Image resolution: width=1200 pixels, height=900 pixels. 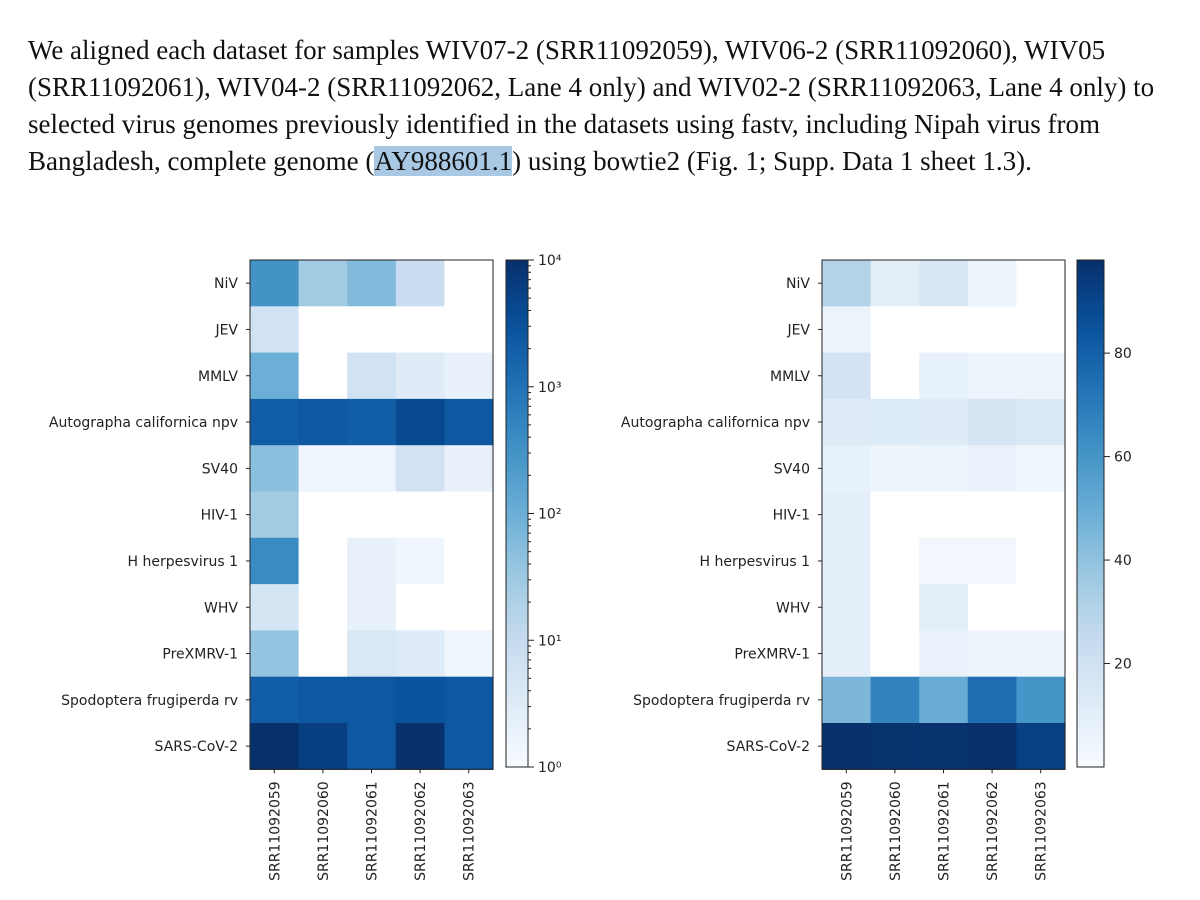 What do you see at coordinates (1090, 513) in the screenshot?
I see `colorbar` at bounding box center [1090, 513].